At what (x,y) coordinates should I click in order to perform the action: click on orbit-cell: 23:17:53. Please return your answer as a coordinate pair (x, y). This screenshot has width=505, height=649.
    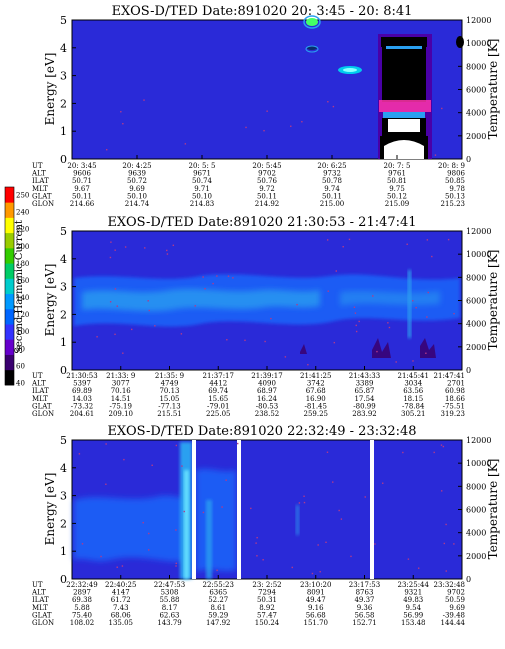
    Looking at the image, I should click on (364, 585).